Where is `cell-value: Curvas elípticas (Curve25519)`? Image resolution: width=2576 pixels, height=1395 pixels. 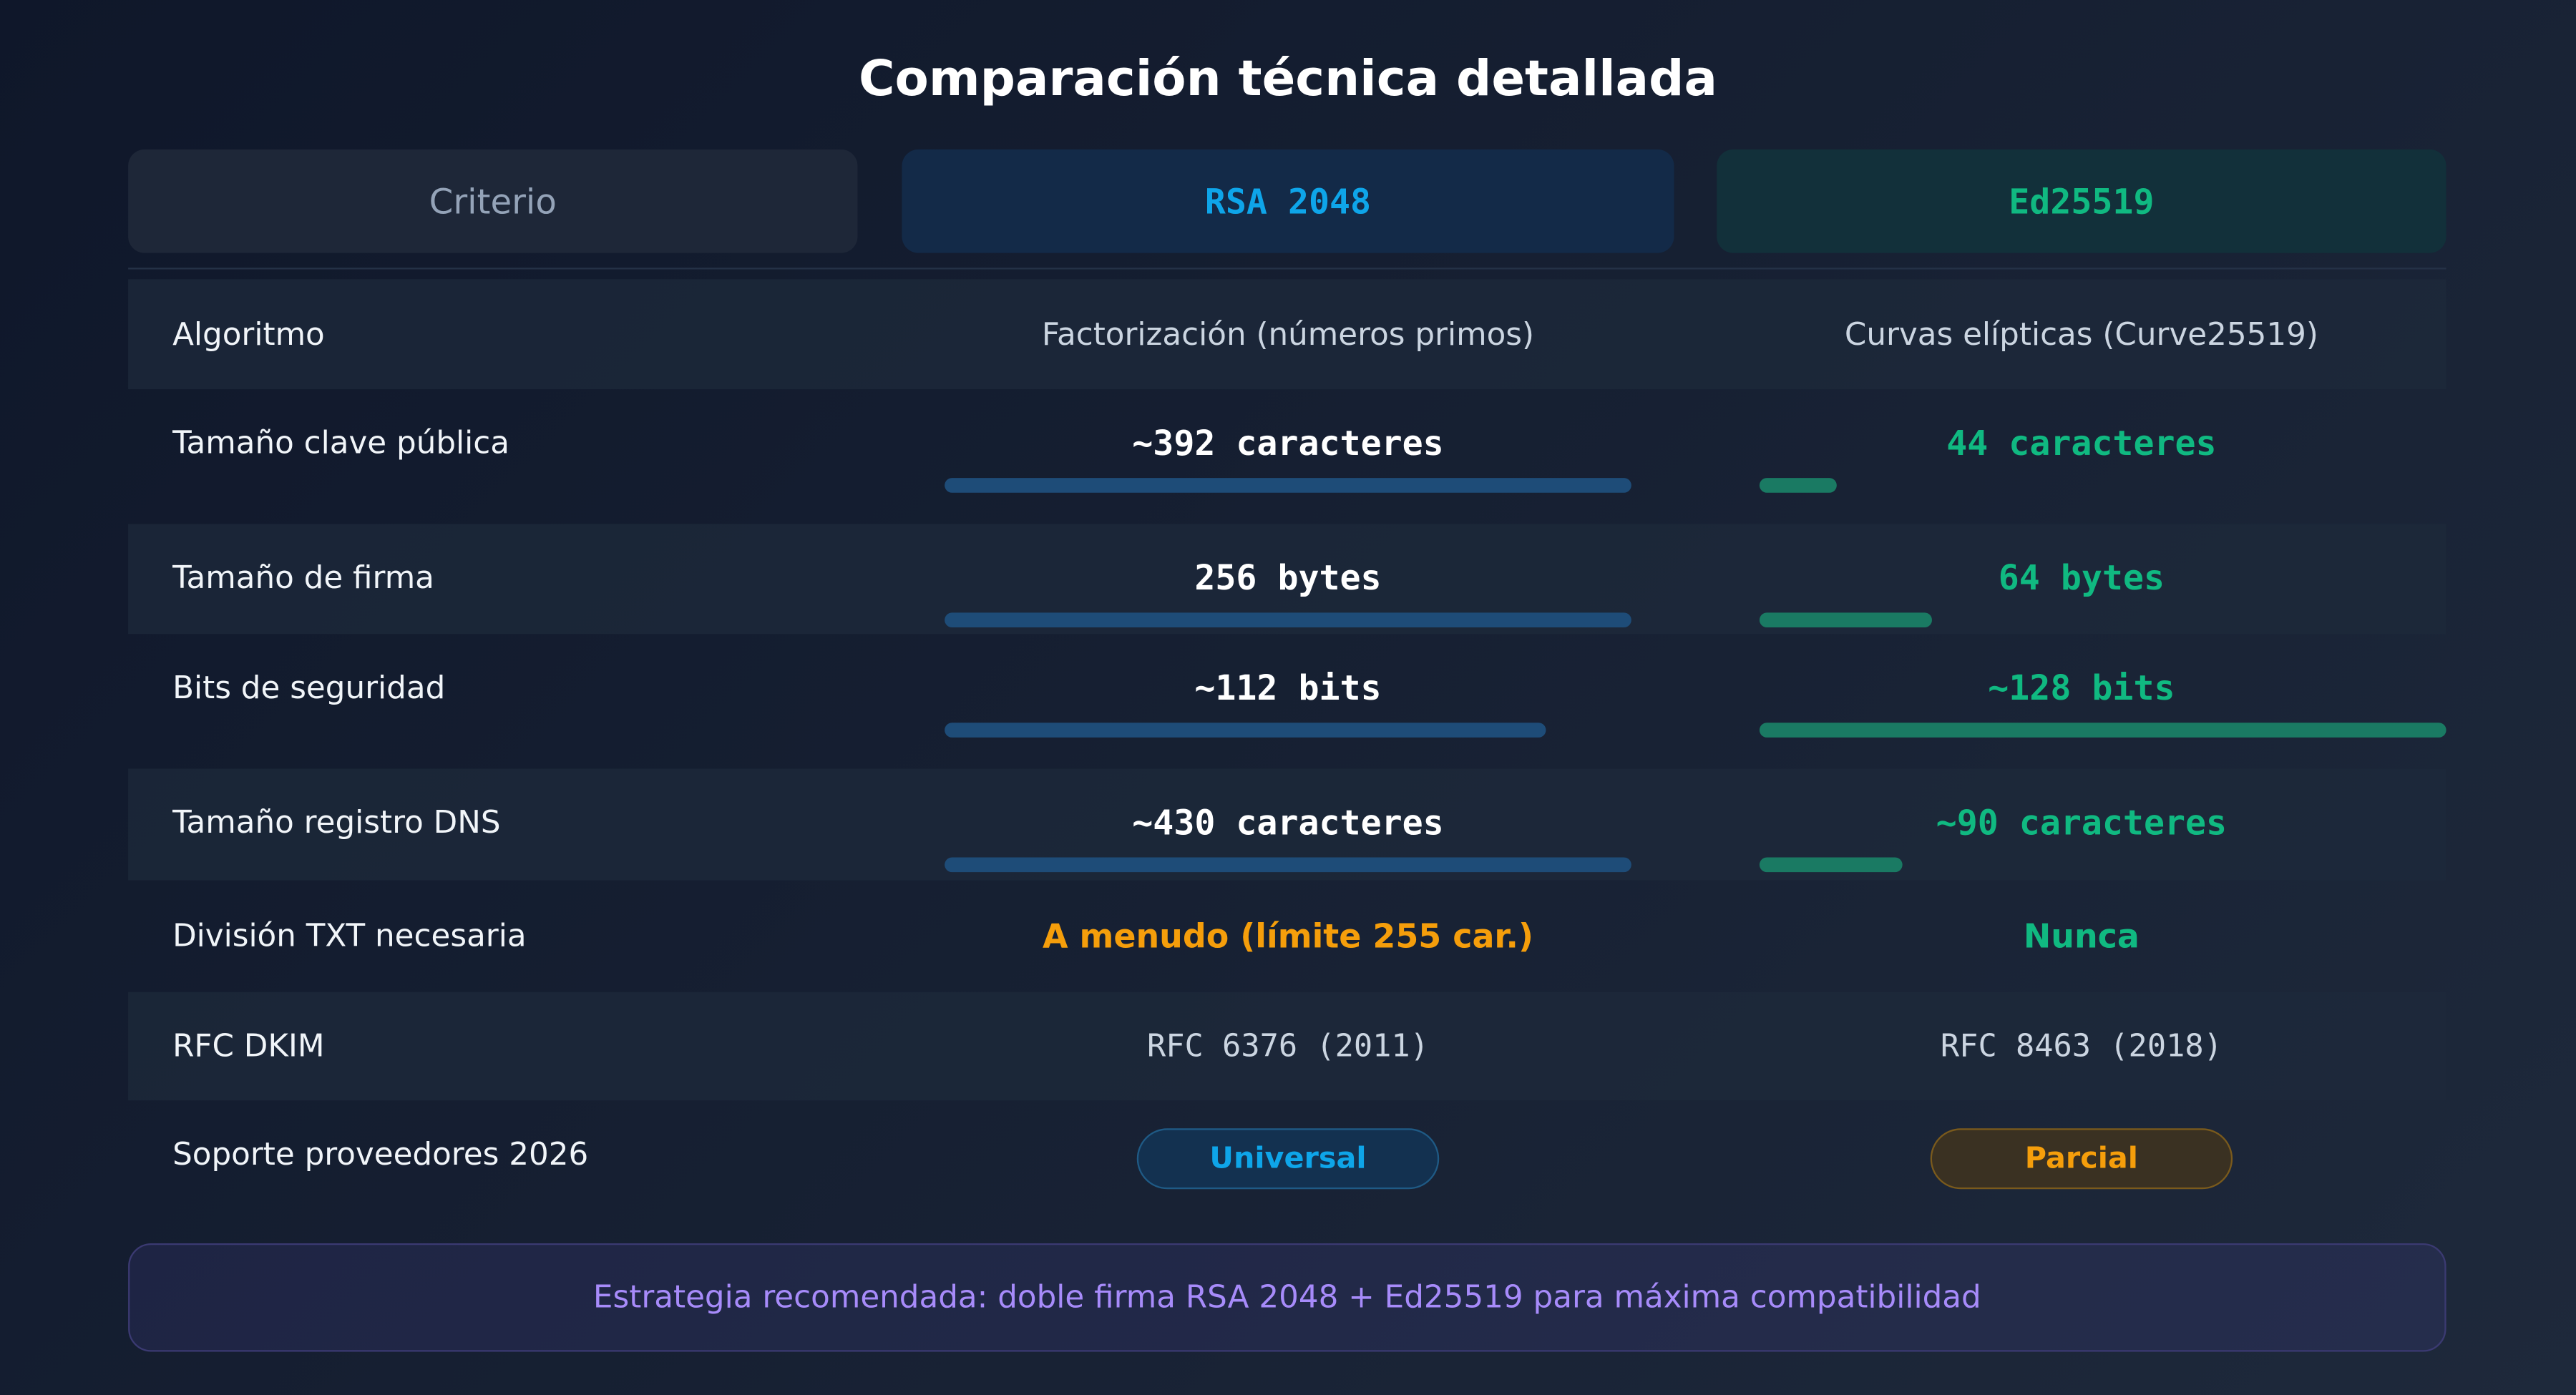 cell-value: Curvas elípticas (Curve25519) is located at coordinates (2081, 334).